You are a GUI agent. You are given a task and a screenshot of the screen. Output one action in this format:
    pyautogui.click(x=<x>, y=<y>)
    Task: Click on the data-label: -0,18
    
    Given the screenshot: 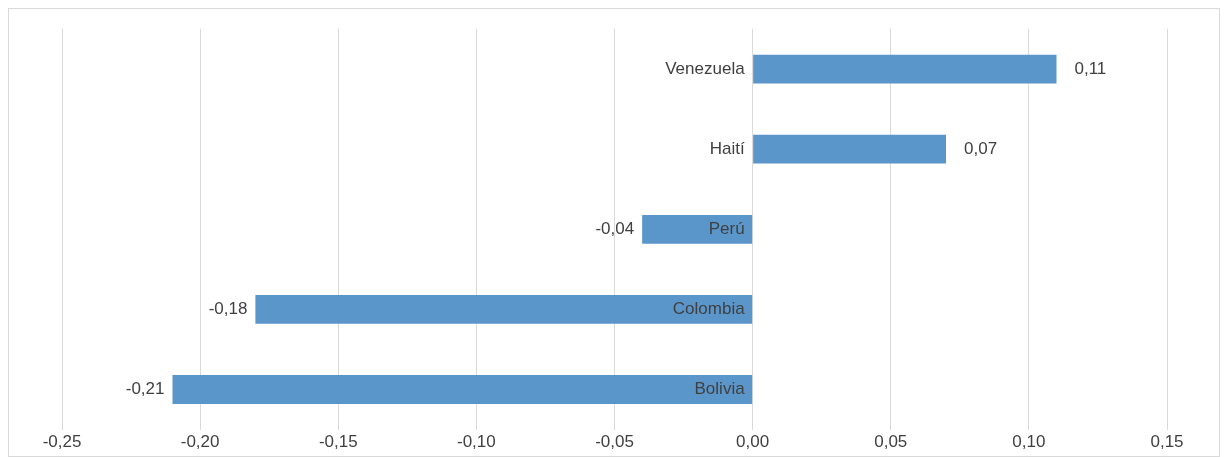 What is the action you would take?
    pyautogui.click(x=228, y=309)
    